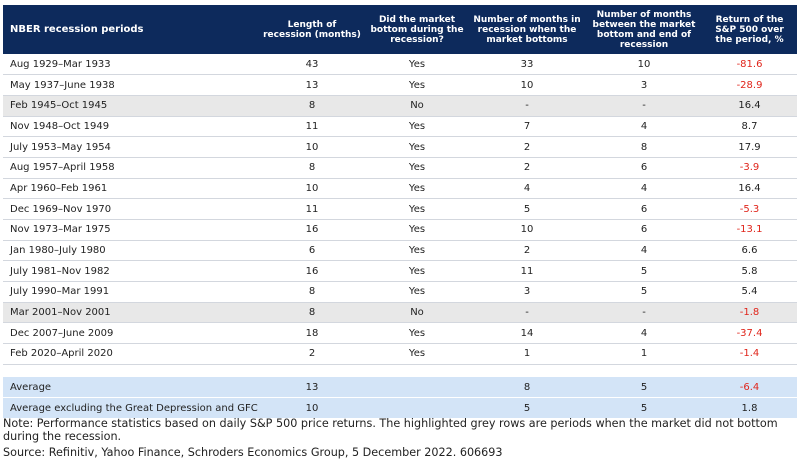  I want to click on cell-length: 18, so click(312, 333).